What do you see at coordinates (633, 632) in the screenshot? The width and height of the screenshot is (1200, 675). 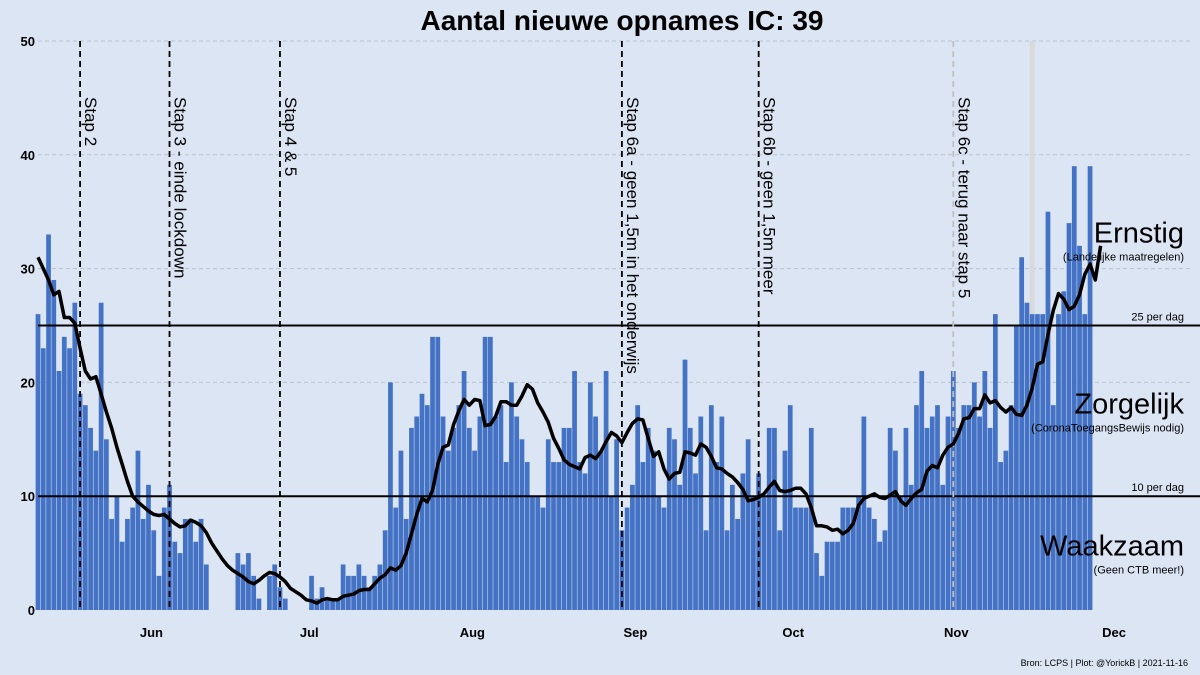 I see `x-axis: Jun Jul Aug Sep Oct Nov Dec` at bounding box center [633, 632].